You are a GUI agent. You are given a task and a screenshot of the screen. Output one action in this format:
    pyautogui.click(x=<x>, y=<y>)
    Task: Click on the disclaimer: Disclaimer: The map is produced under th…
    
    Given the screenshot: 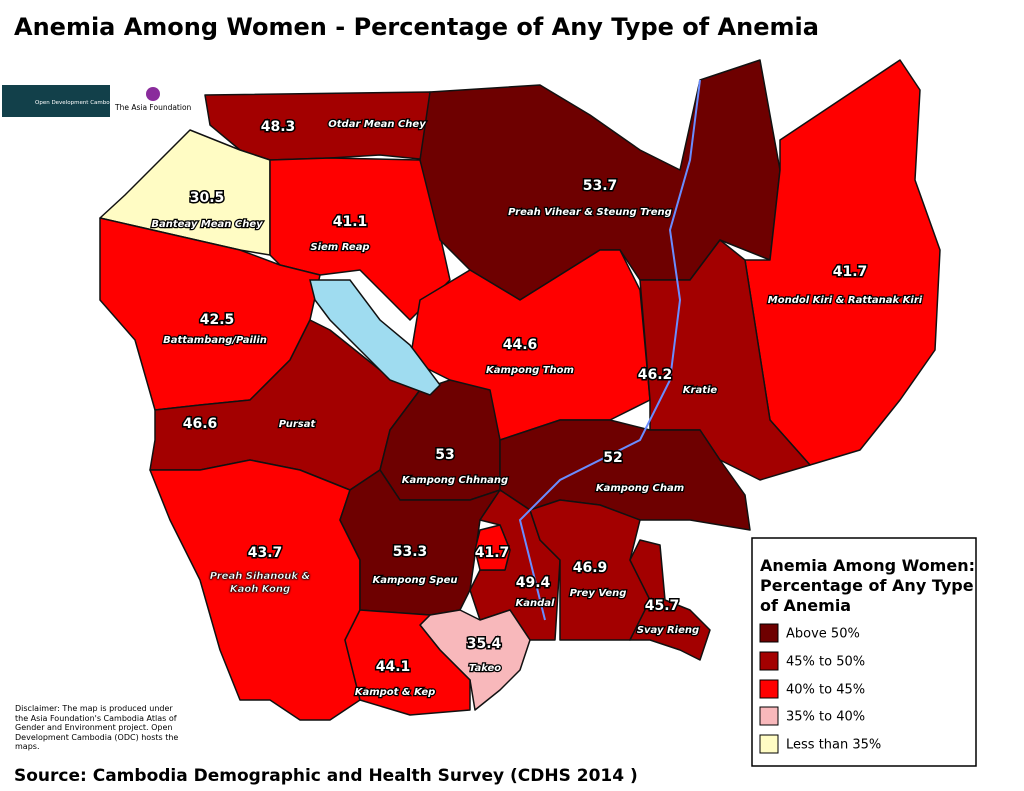 What is the action you would take?
    pyautogui.click(x=97, y=727)
    